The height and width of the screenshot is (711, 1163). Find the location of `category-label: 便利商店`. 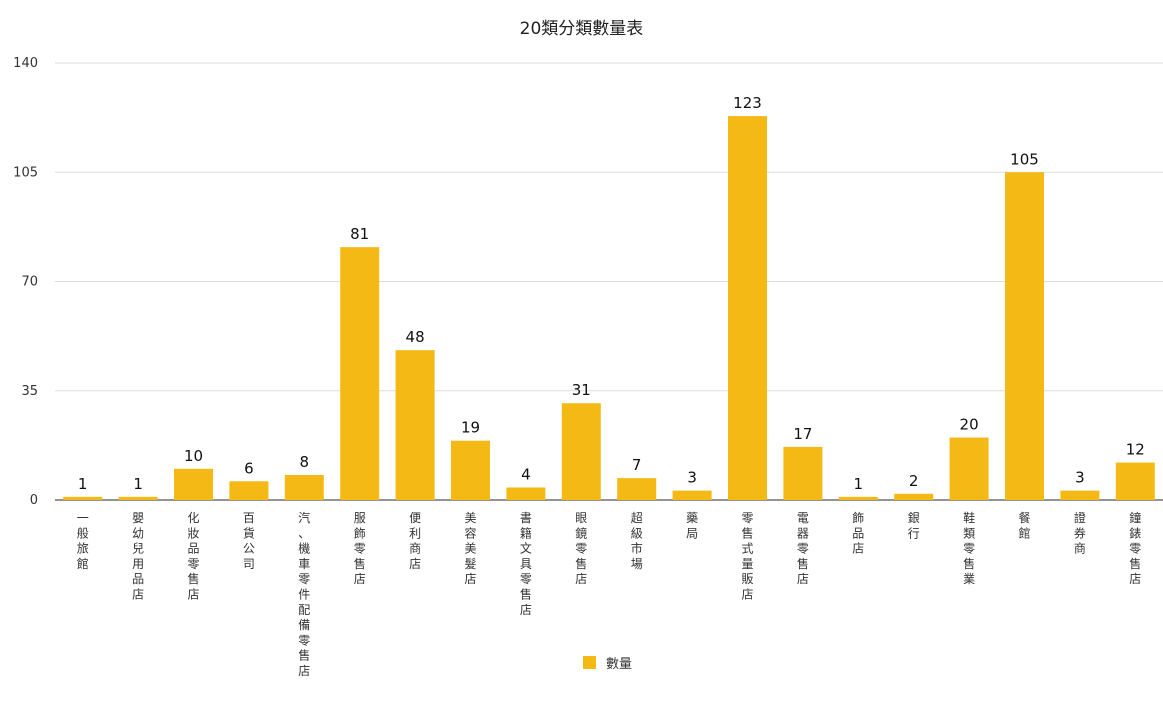

category-label: 便利商店 is located at coordinates (415, 541).